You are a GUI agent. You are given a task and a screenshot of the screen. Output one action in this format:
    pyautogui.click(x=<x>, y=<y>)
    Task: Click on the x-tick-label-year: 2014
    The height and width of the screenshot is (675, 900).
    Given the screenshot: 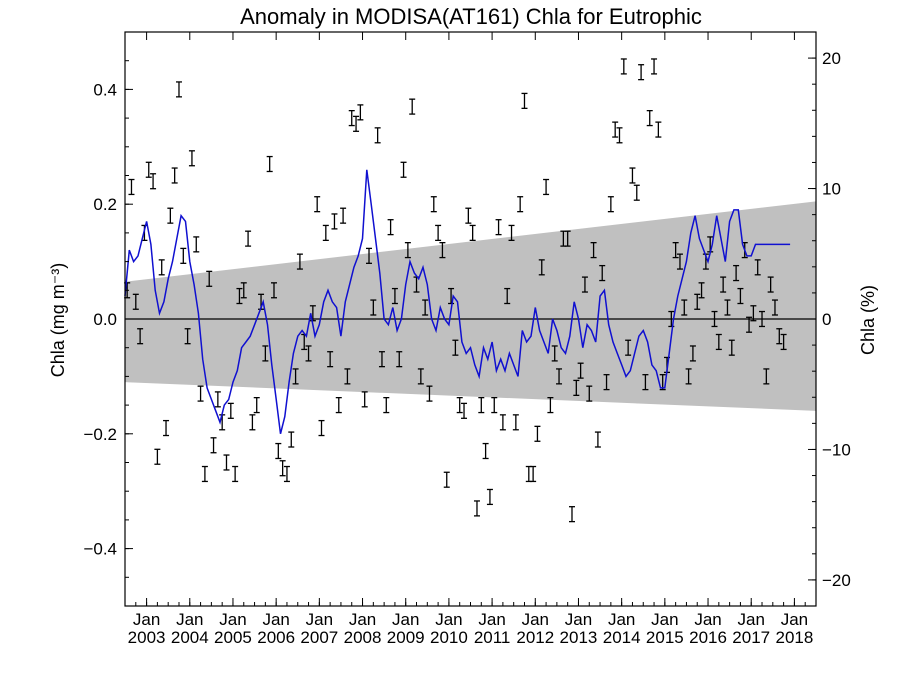 What is the action you would take?
    pyautogui.click(x=622, y=637)
    